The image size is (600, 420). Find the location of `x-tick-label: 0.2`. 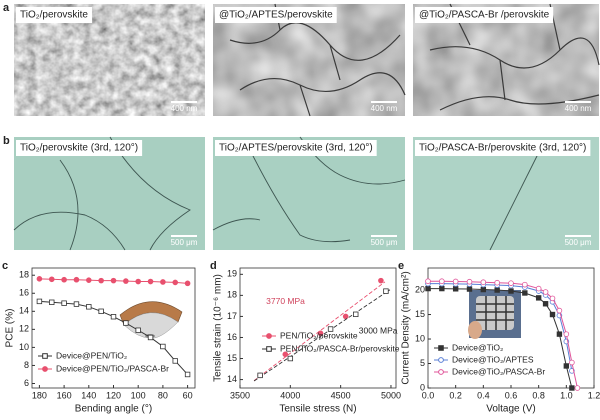

x-tick-label: 0.2 is located at coordinates (455, 395).